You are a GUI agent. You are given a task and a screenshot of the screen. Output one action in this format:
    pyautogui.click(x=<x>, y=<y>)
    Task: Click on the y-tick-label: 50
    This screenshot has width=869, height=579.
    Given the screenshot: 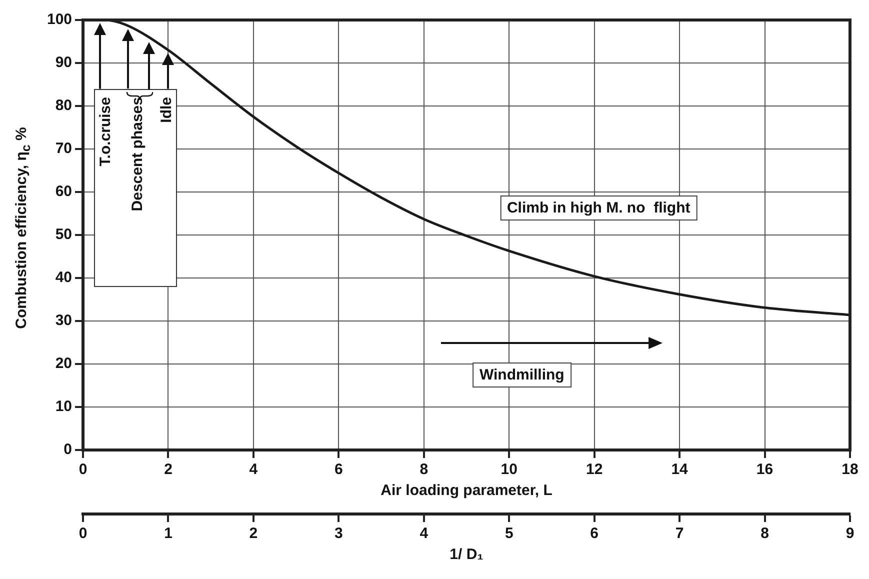 What is the action you would take?
    pyautogui.click(x=63, y=235)
    